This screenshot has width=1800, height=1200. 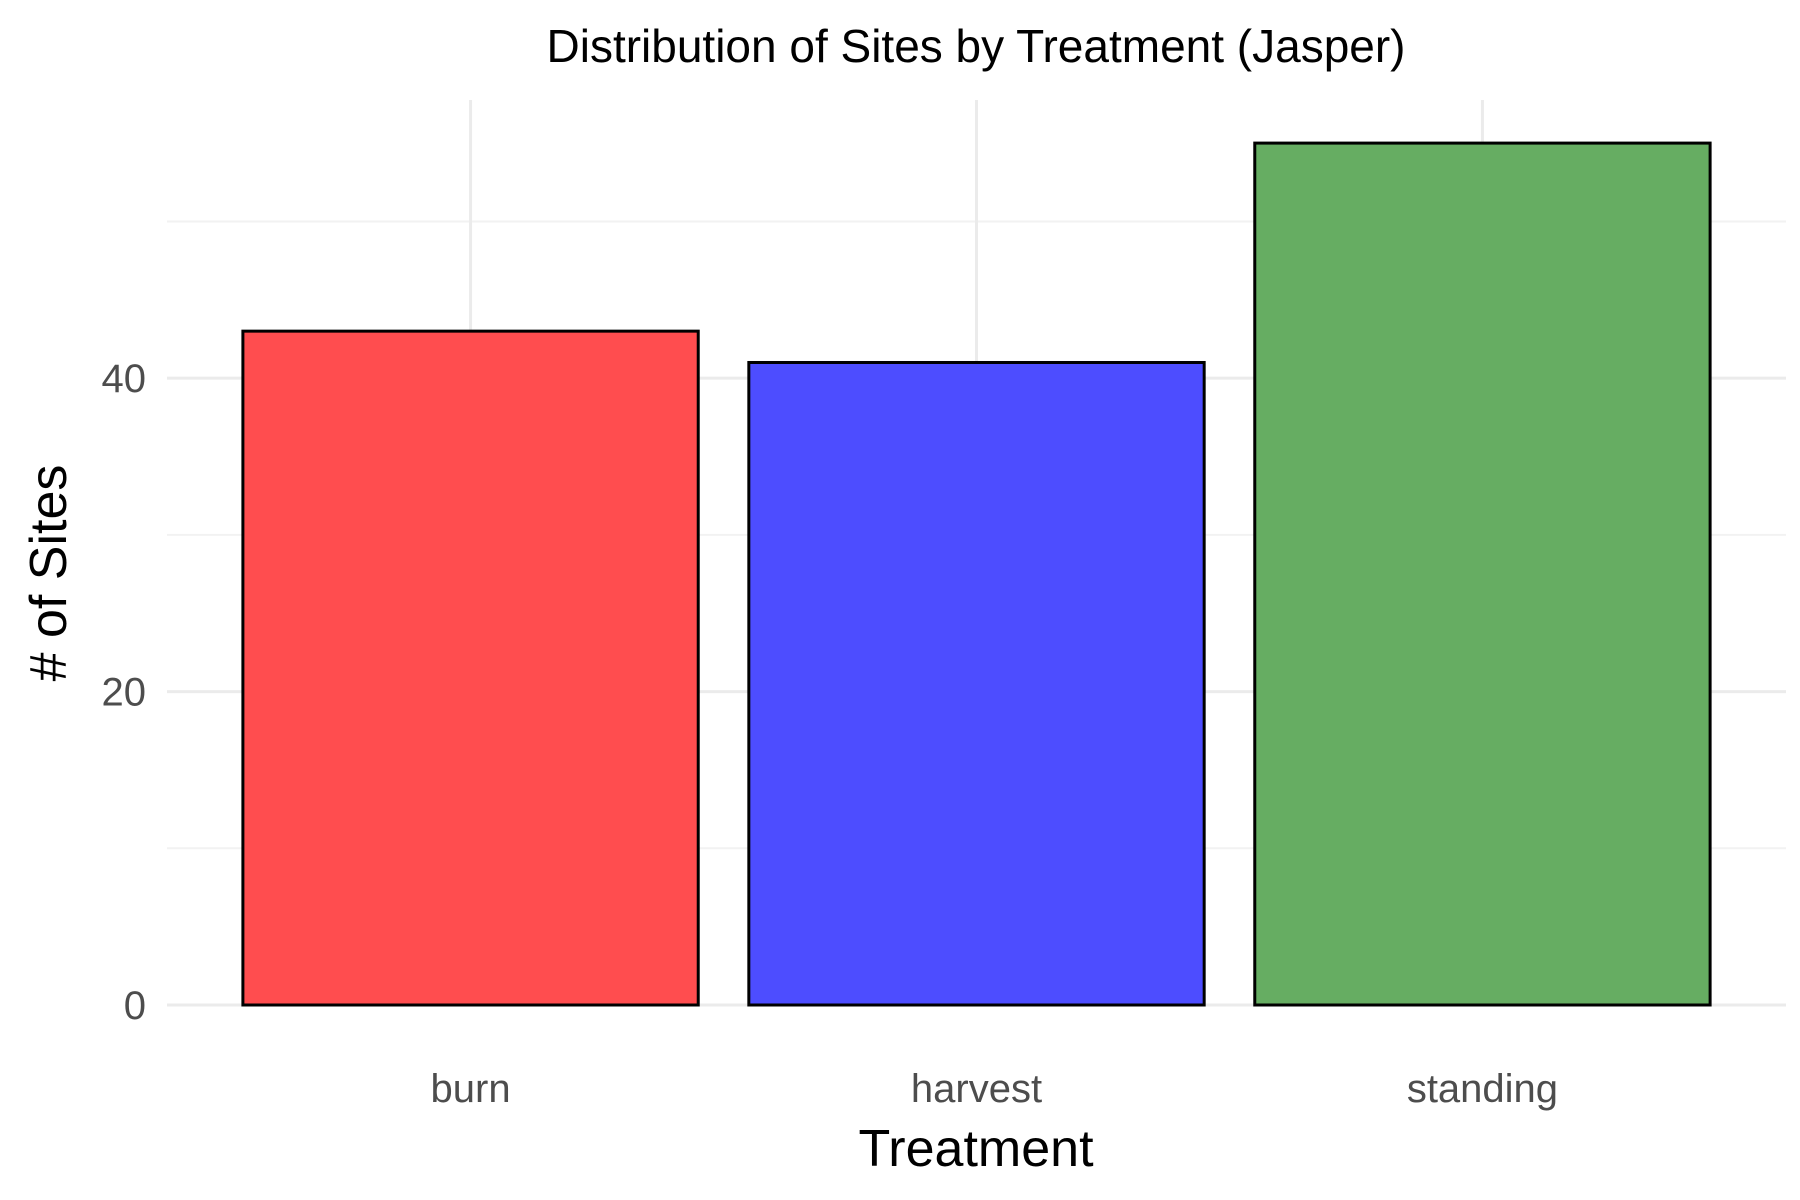 I want to click on y-tick-label: 40, so click(x=124, y=379).